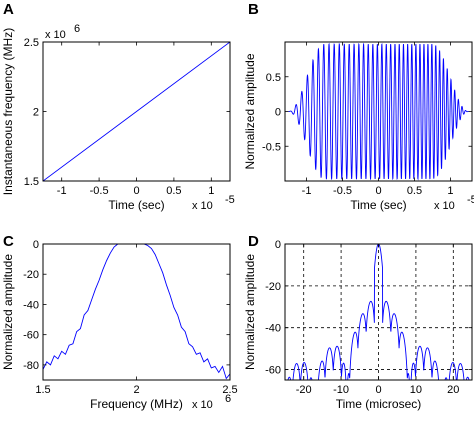 The height and width of the screenshot is (423, 474). I want to click on panel-letter: D, so click(253, 241).